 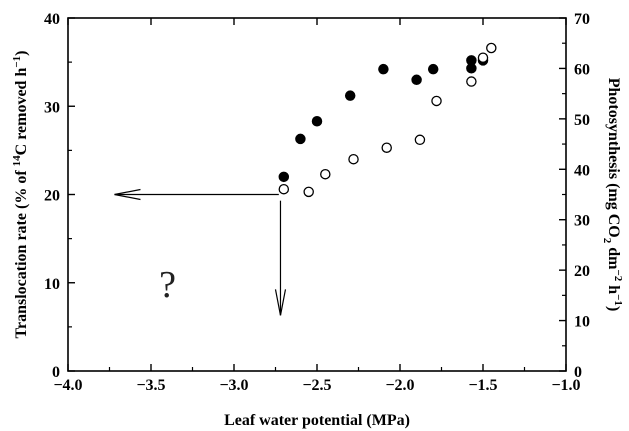 I want to click on y-right-tick-label: 50, so click(x=582, y=120).